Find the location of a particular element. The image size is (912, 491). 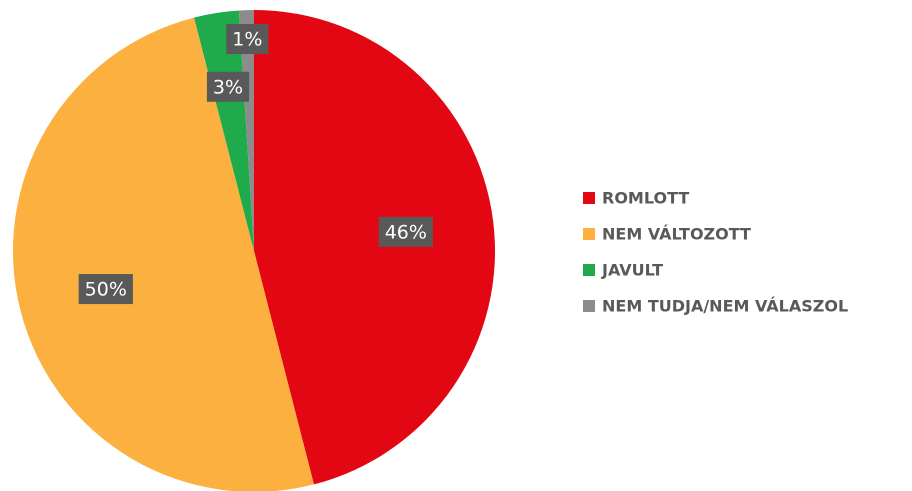

data-label: 50% is located at coordinates (105, 289).